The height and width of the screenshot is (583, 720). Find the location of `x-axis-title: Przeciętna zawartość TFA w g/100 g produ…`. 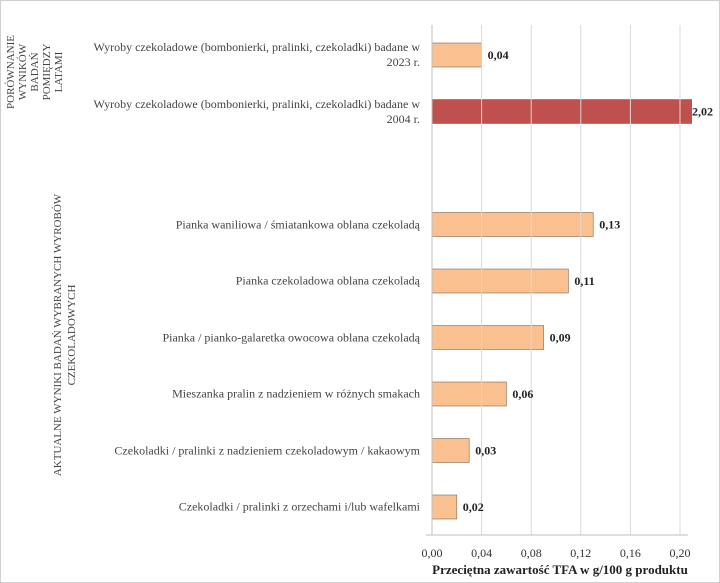

x-axis-title: Przeciętna zawartość TFA w g/100 g produ… is located at coordinates (560, 569).